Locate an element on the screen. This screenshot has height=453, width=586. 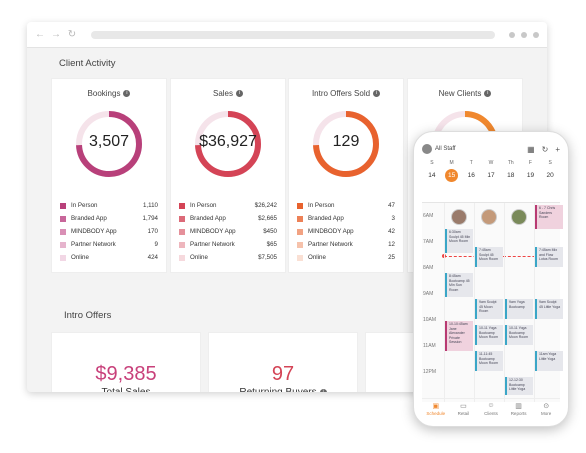
day-column: S 20 is located at coordinates (550, 171).